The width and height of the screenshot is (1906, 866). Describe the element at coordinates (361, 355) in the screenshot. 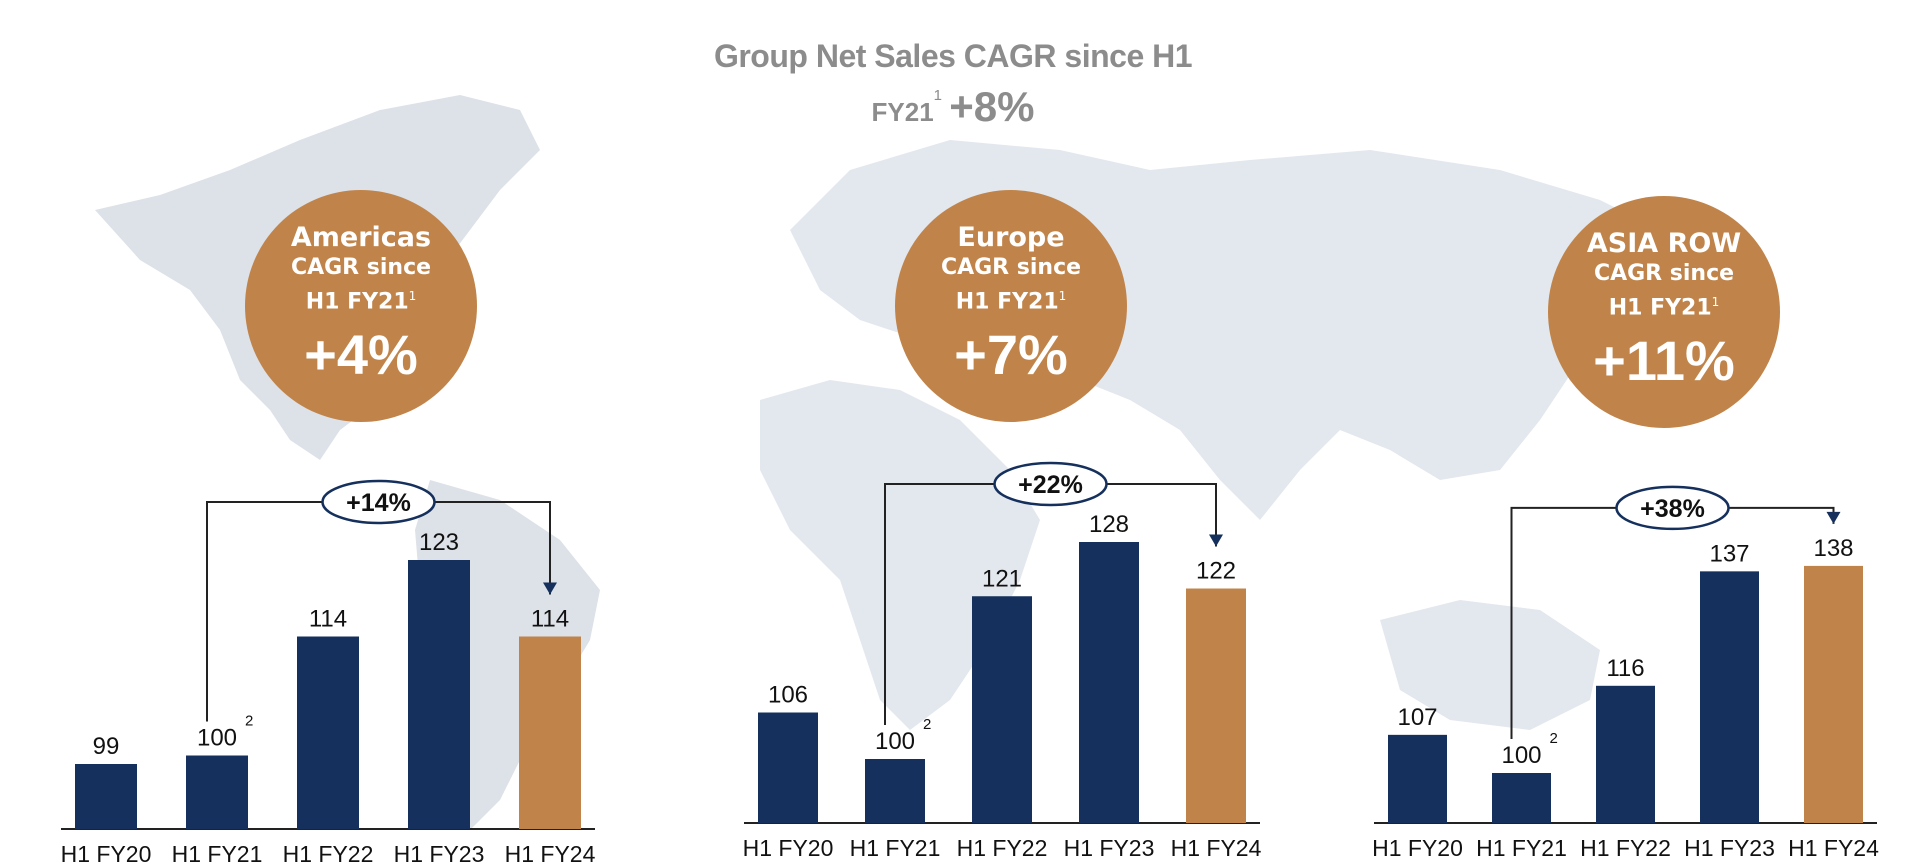

I see `bubble-cagr-value: +4%` at that location.